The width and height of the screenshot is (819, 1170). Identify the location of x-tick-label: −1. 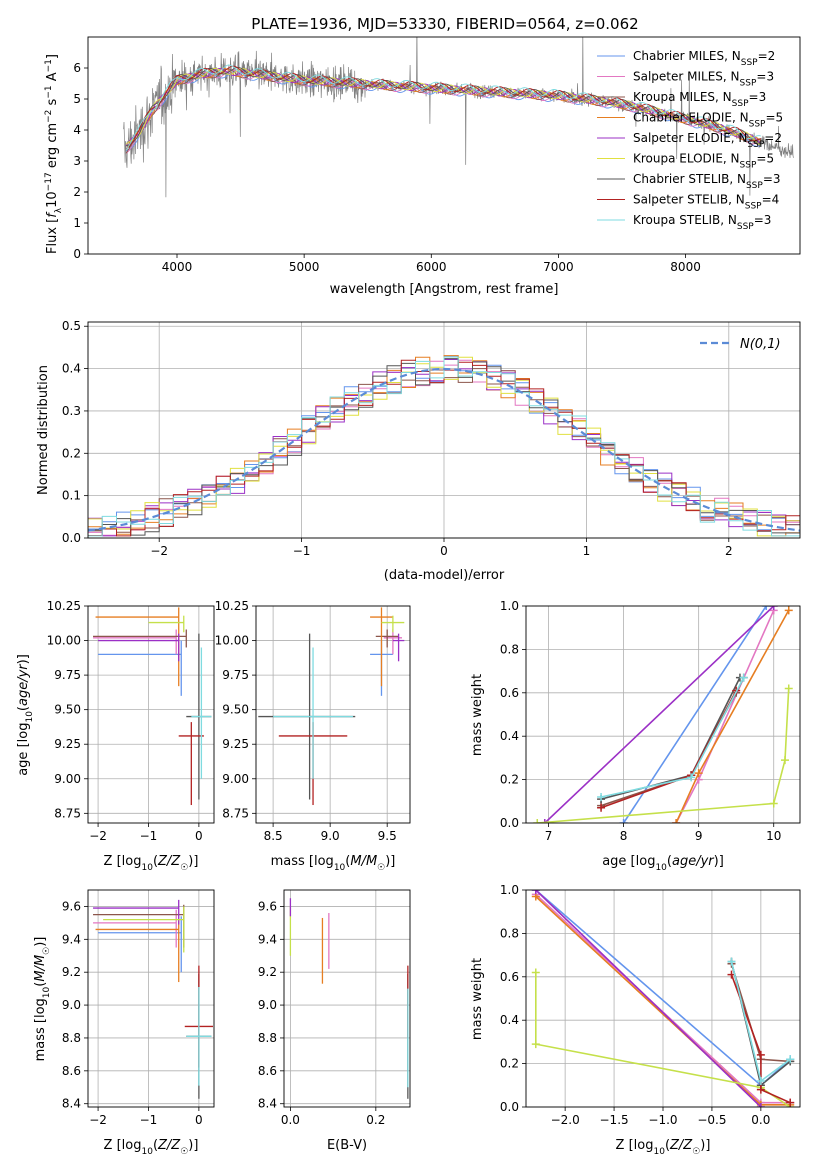
(149, 836).